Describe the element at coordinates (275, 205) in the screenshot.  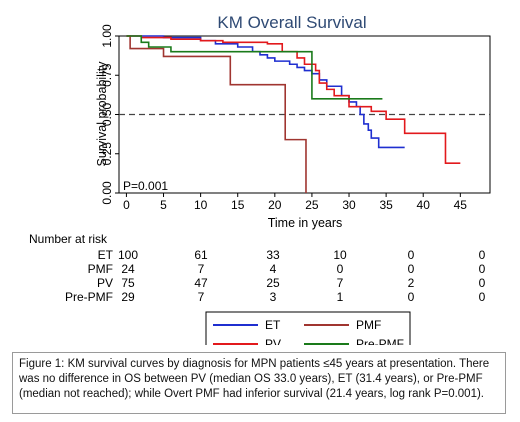
I see `x-tick-label: 20` at that location.